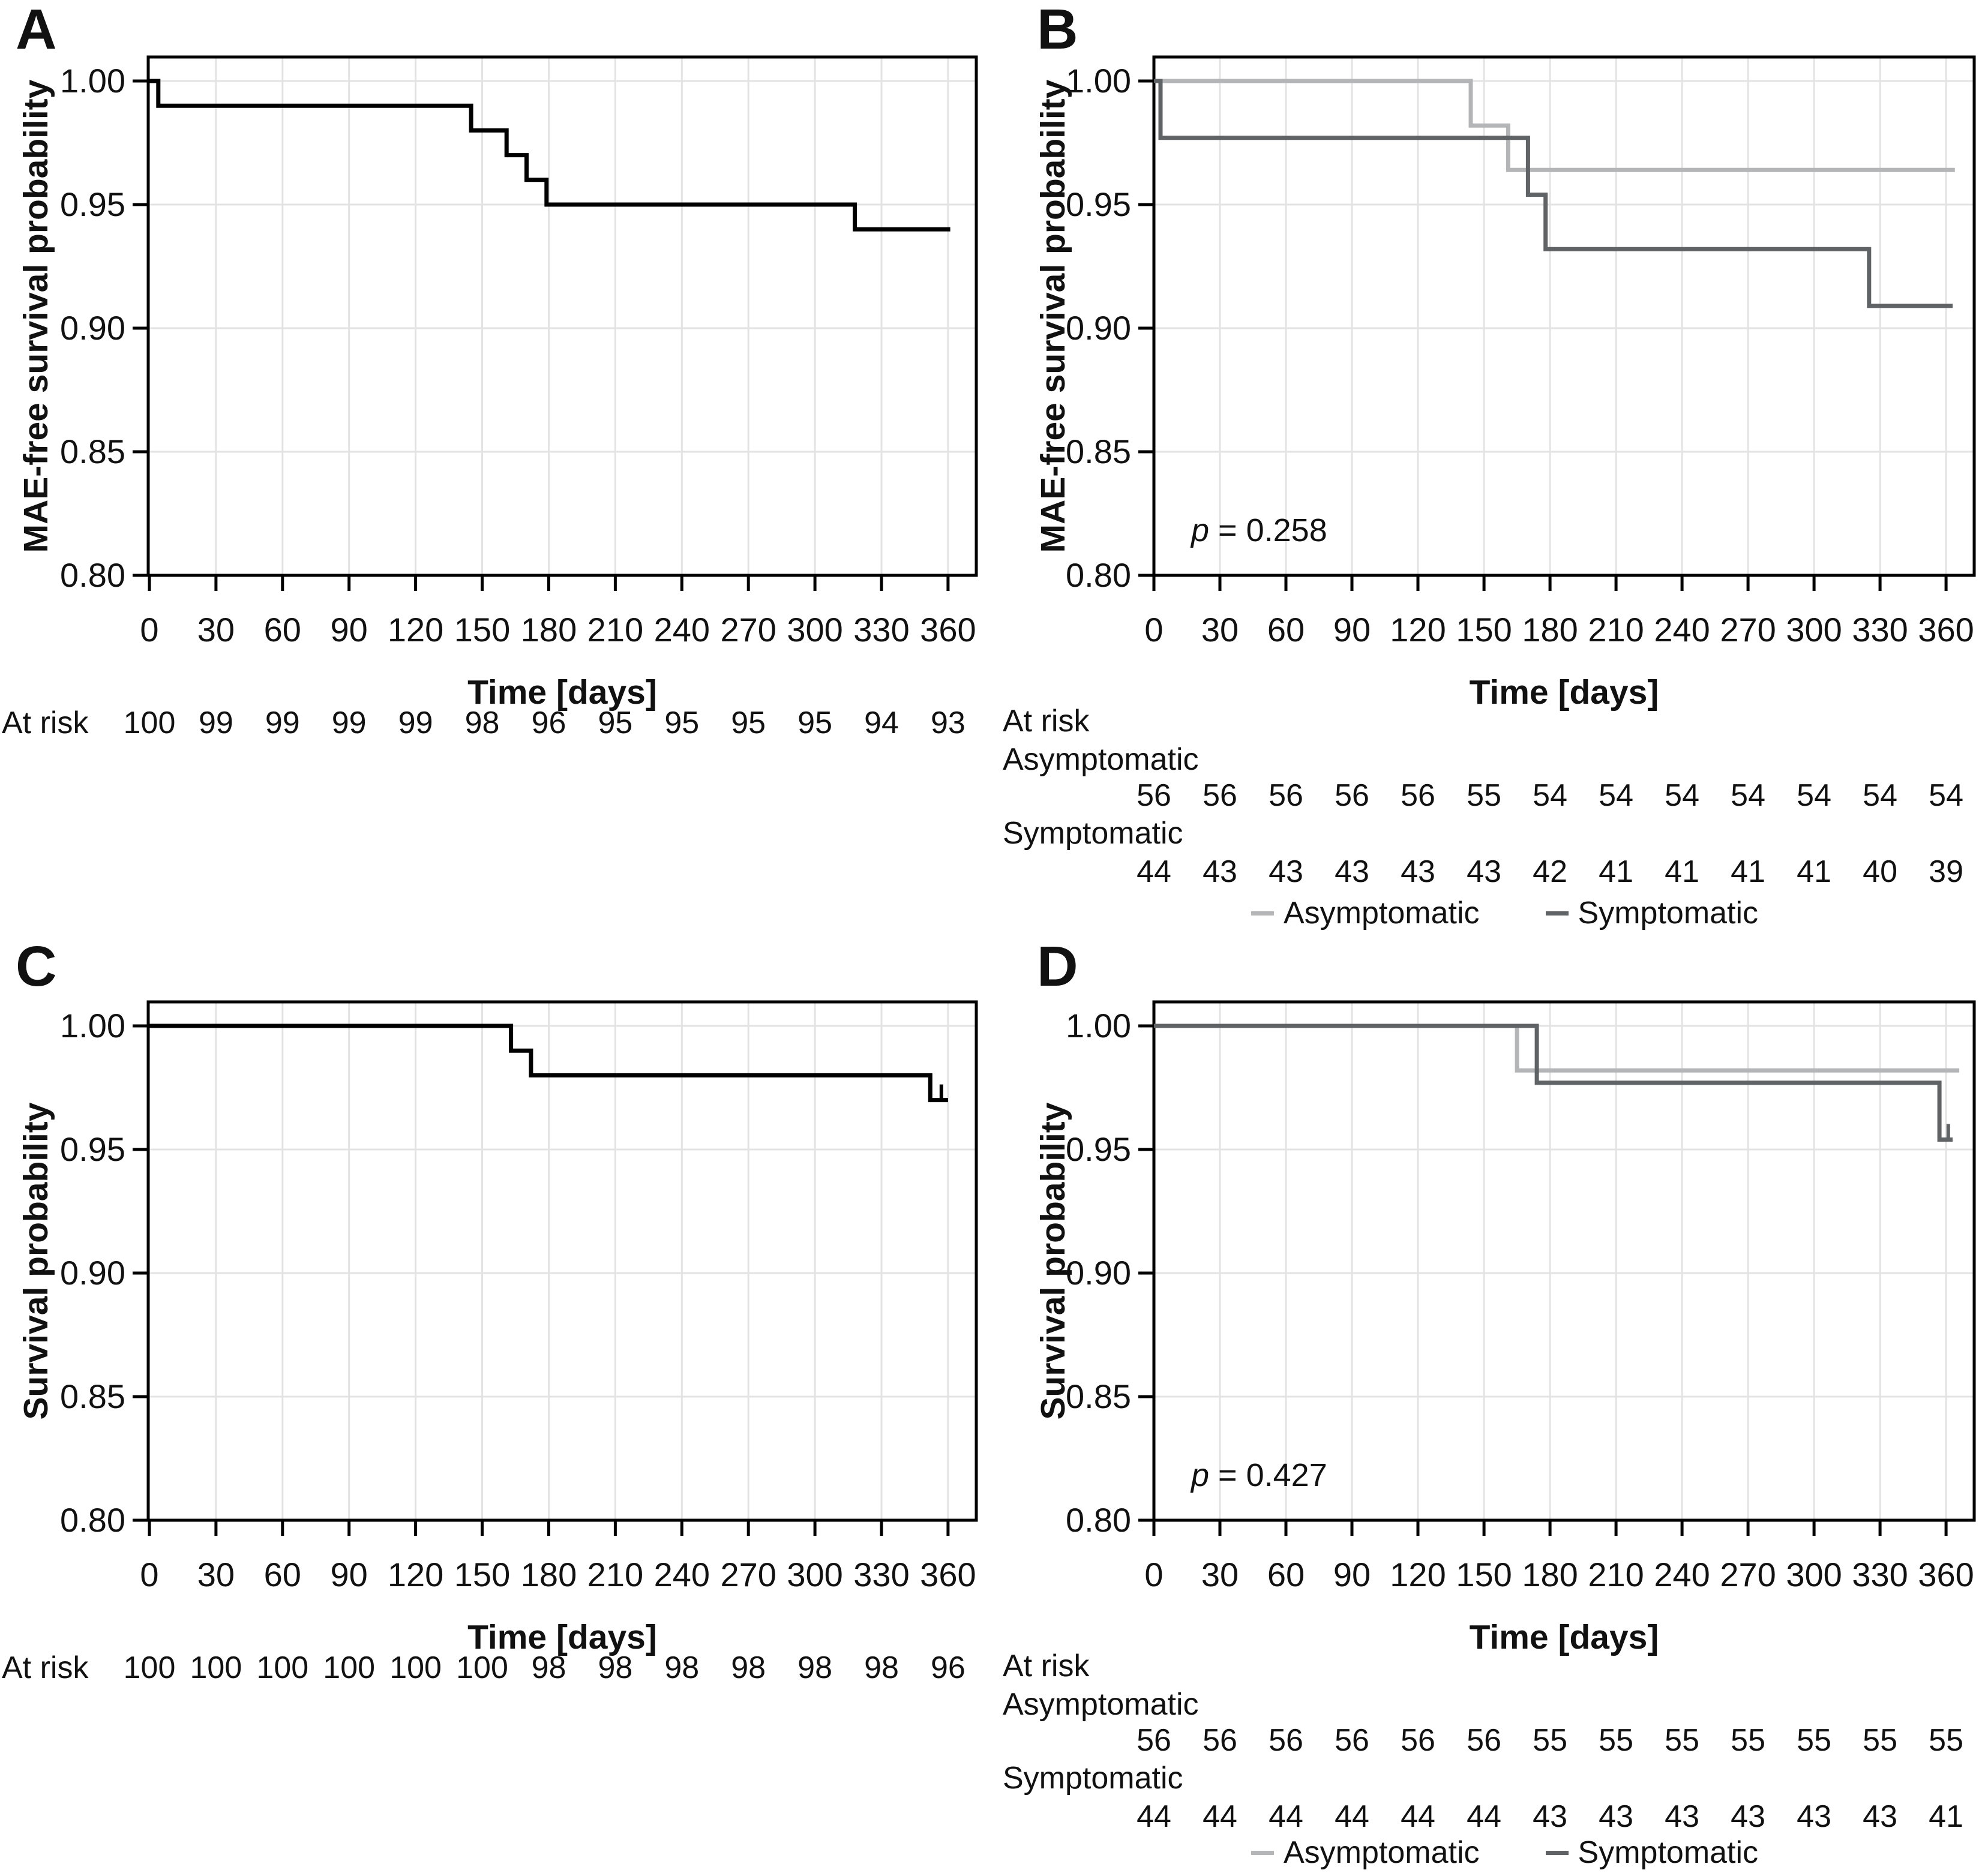  I want to click on at-risk-value: 93, so click(947, 723).